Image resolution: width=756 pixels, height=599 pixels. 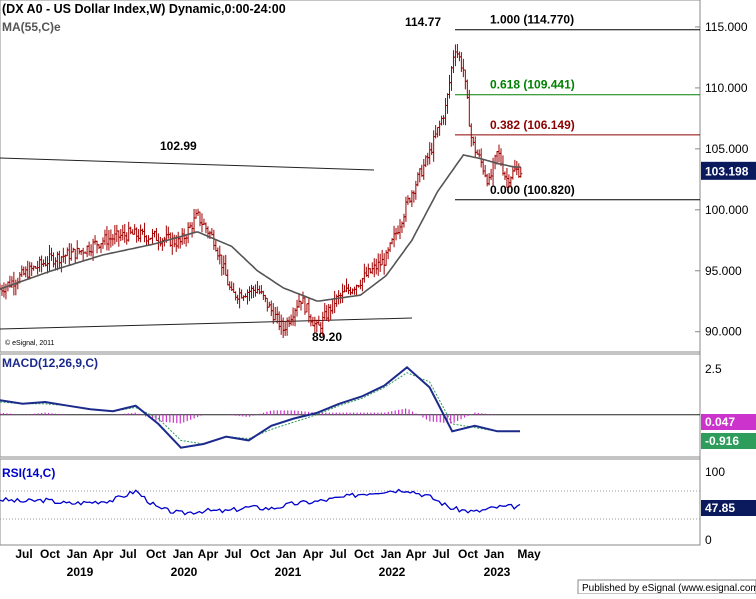 I want to click on macd-value-badge, so click(x=728, y=422).